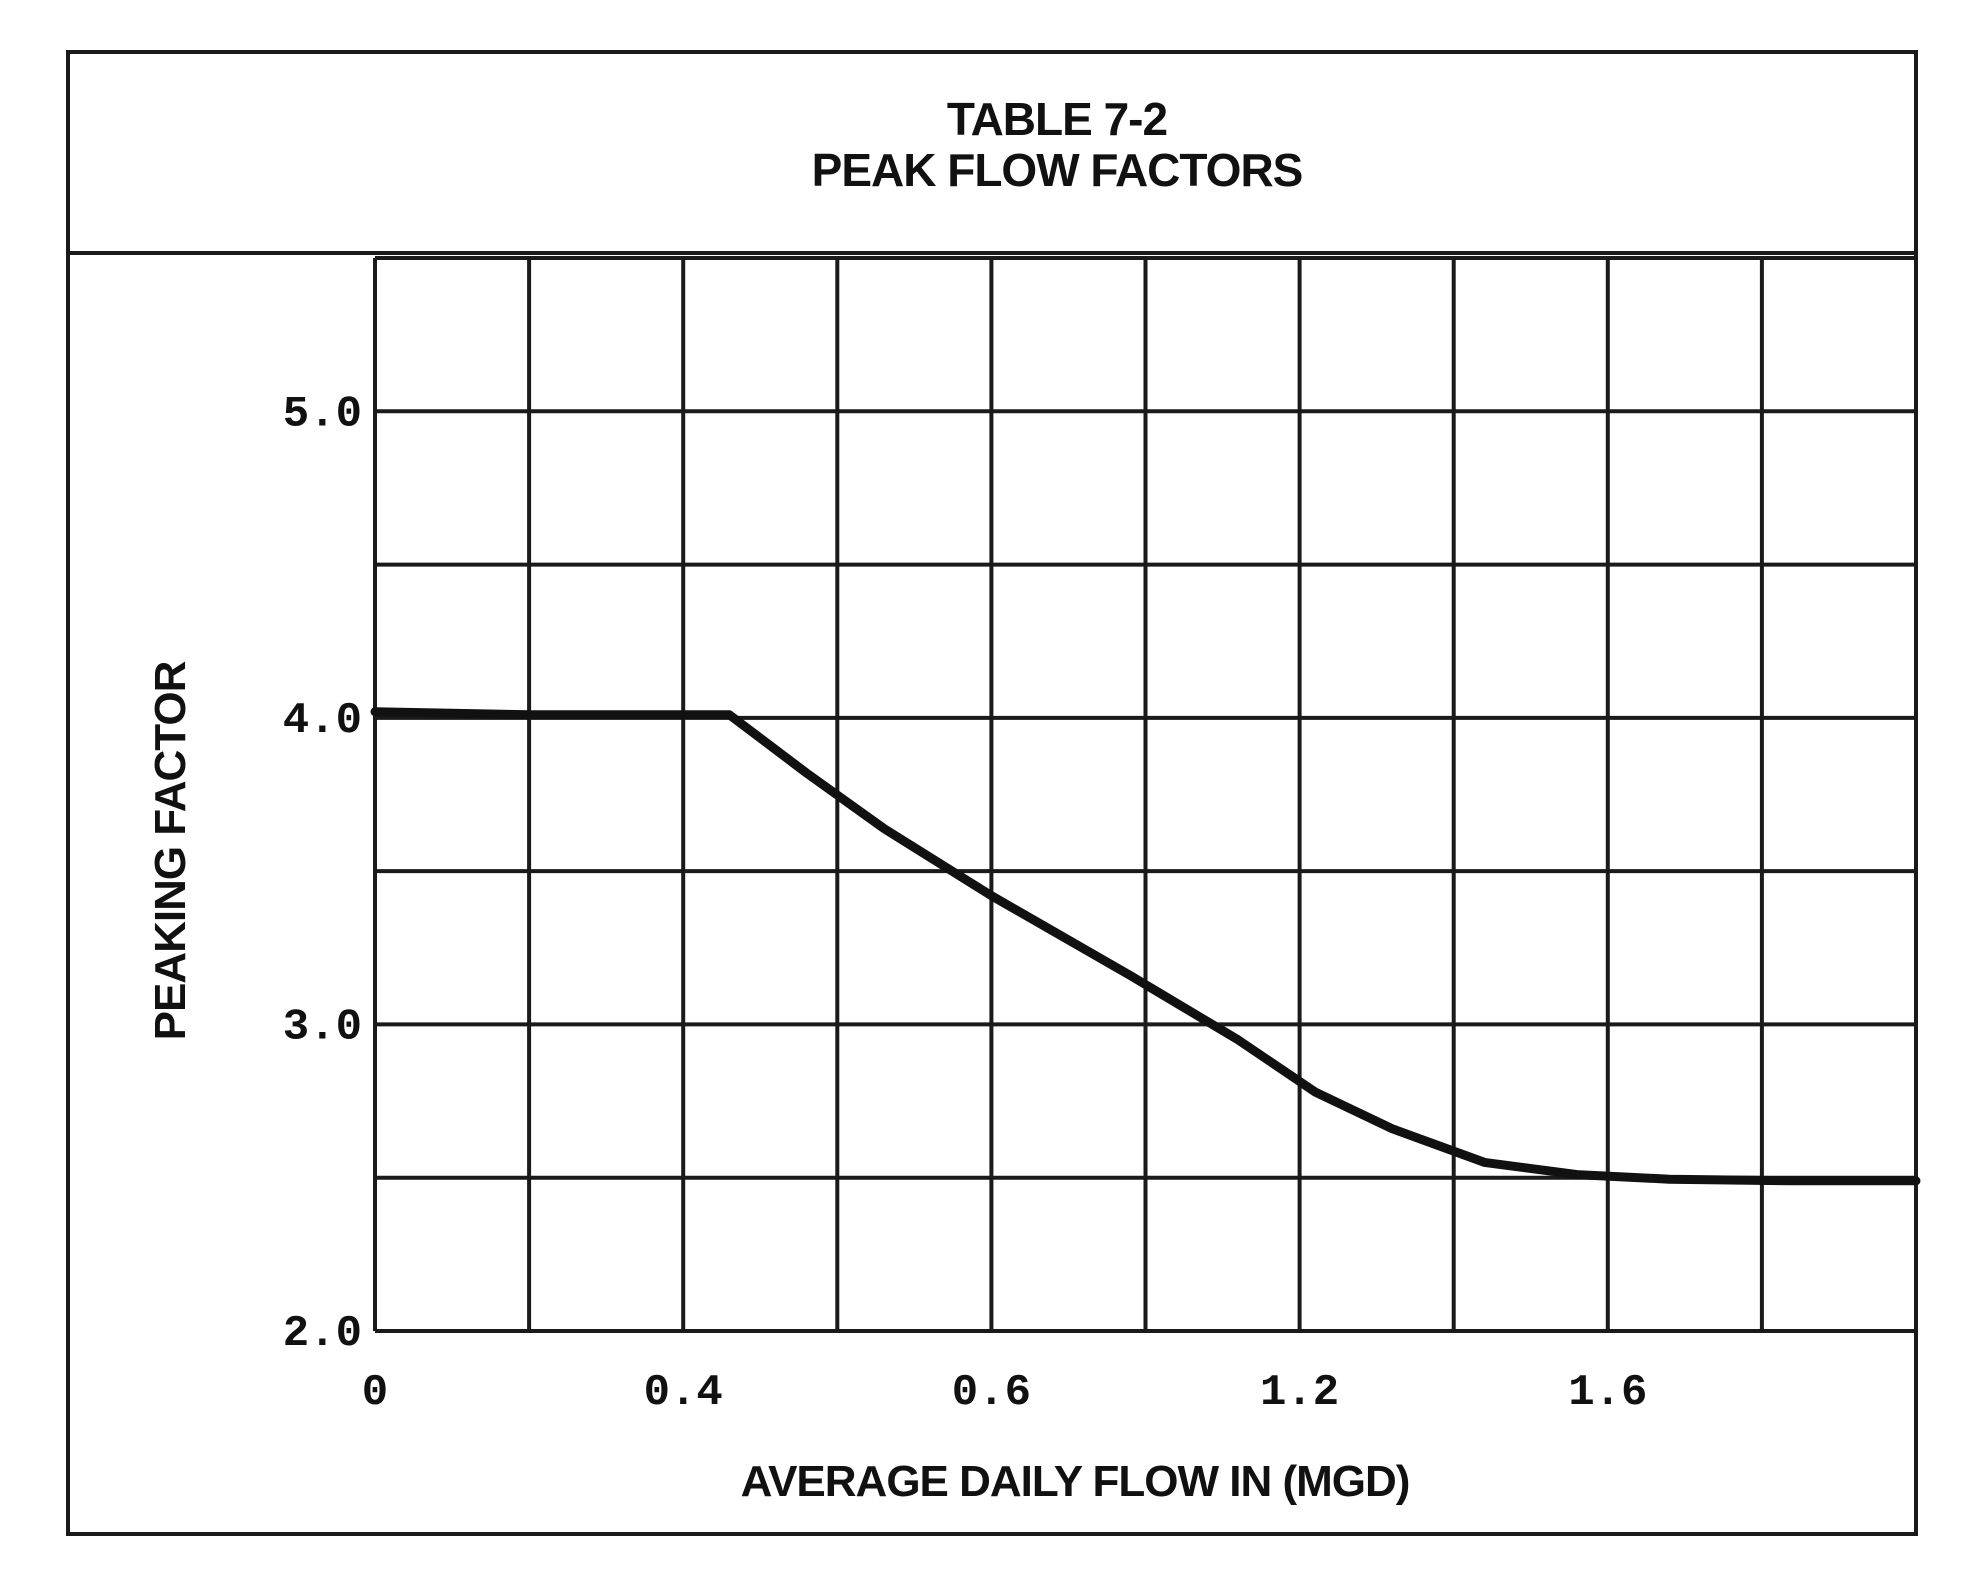  I want to click on y-tick-label: 5.0, so click(322, 414).